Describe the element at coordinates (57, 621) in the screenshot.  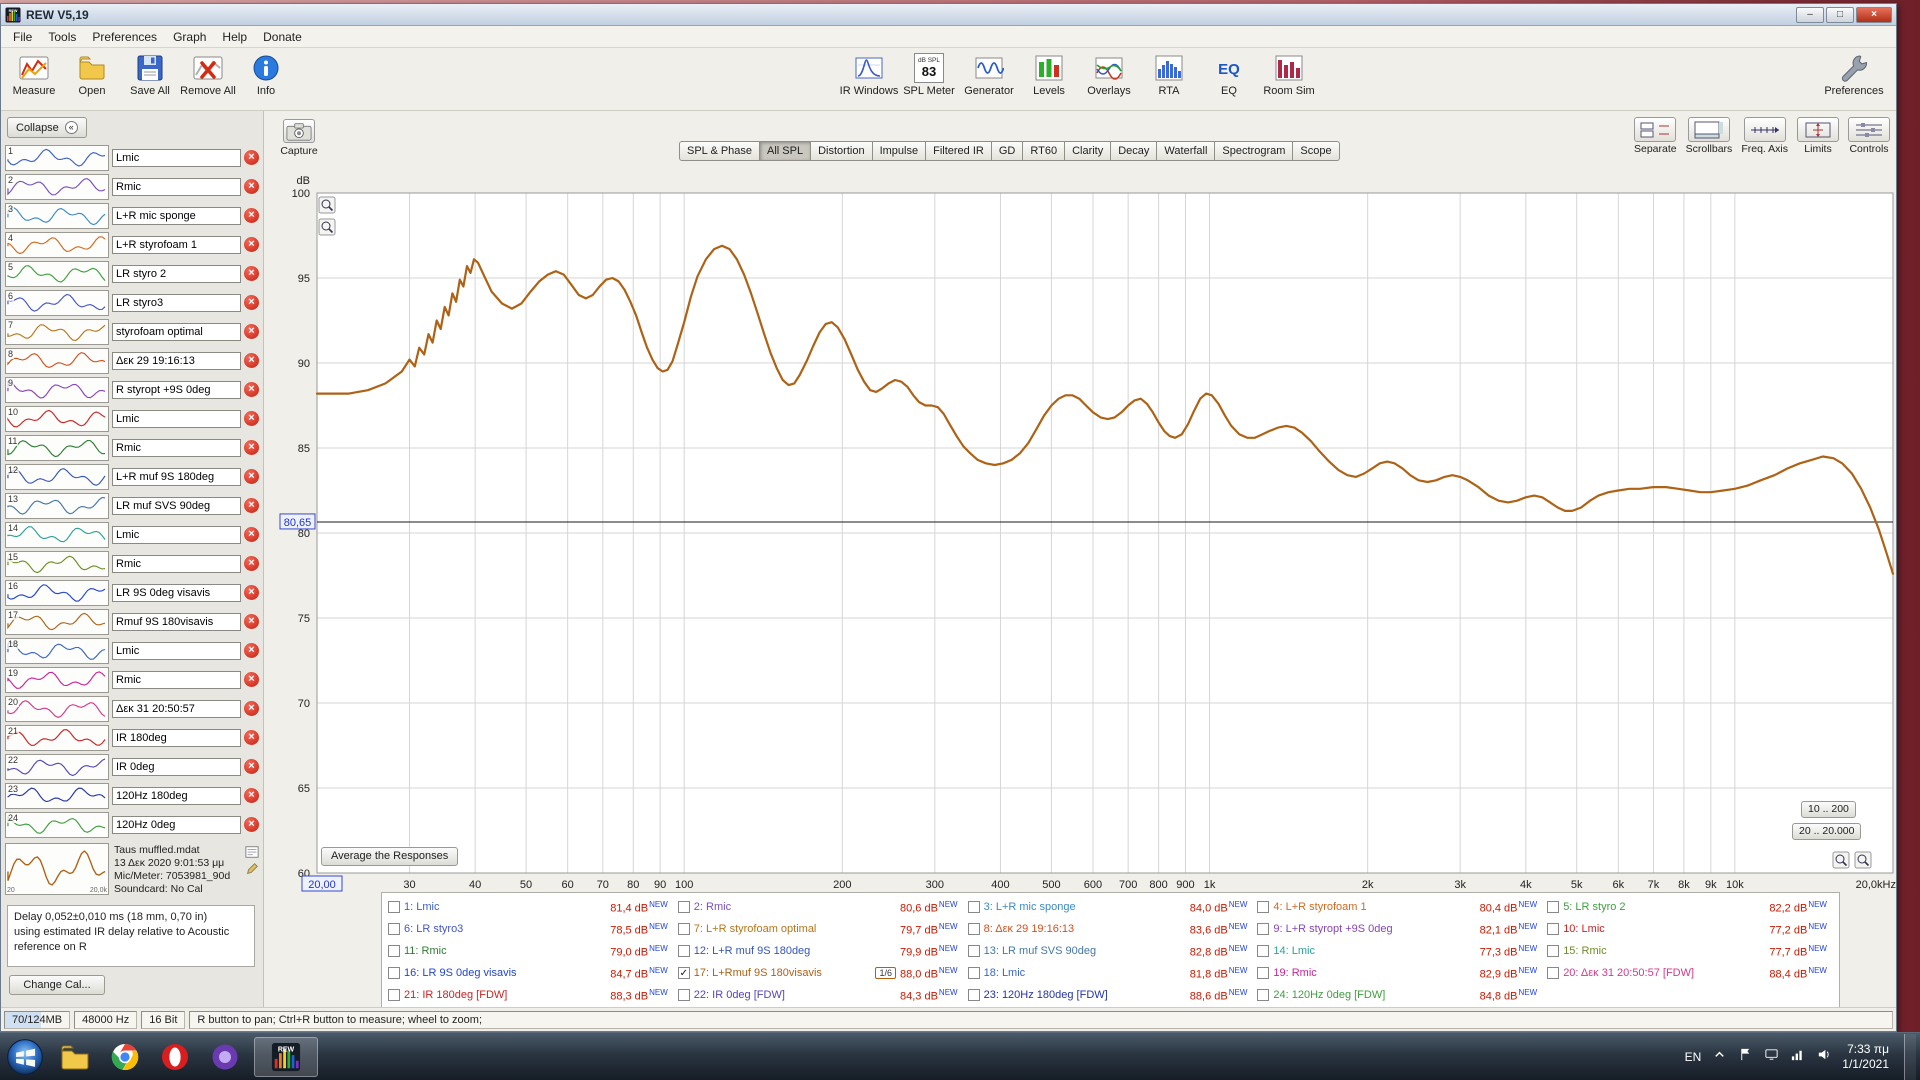
I see `measurement-thumbnail: 17` at that location.